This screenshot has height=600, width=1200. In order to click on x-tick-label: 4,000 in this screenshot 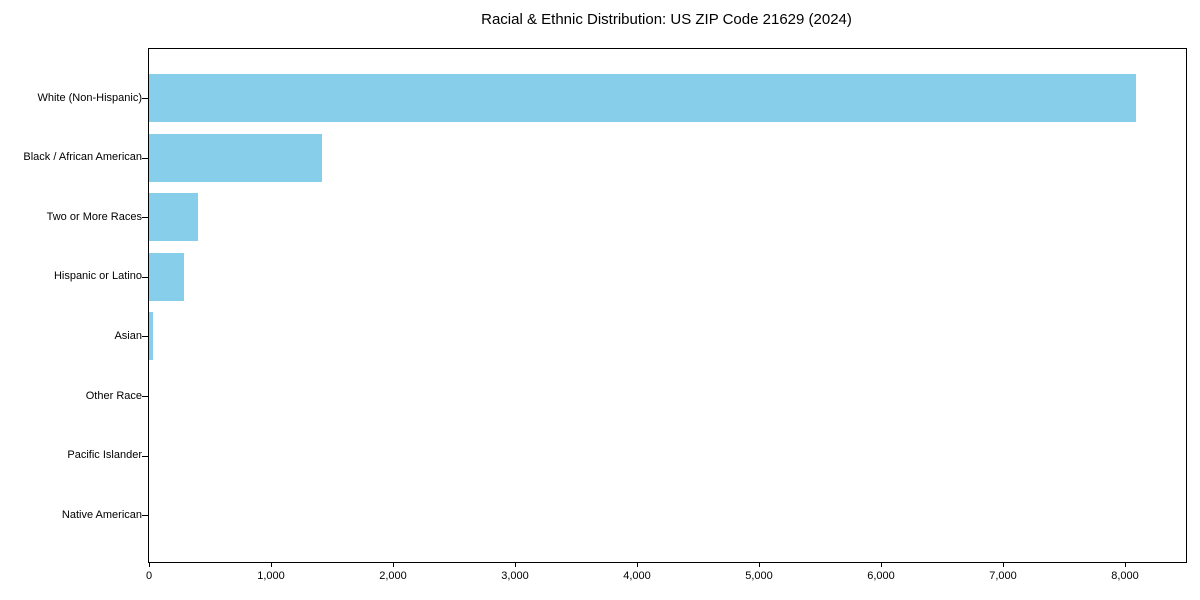, I will do `click(637, 576)`.